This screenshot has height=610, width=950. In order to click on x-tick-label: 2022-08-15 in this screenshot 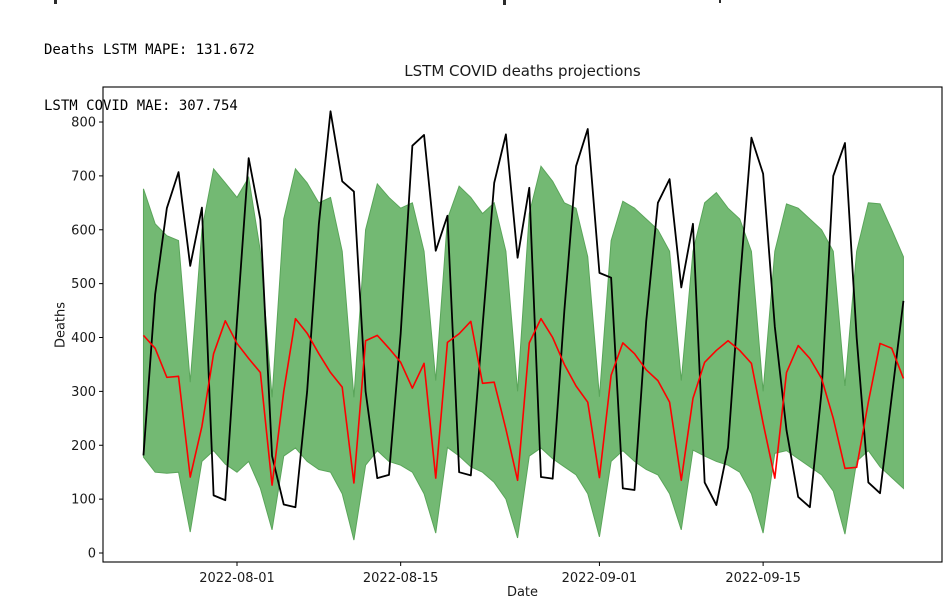, I will do `click(401, 578)`.